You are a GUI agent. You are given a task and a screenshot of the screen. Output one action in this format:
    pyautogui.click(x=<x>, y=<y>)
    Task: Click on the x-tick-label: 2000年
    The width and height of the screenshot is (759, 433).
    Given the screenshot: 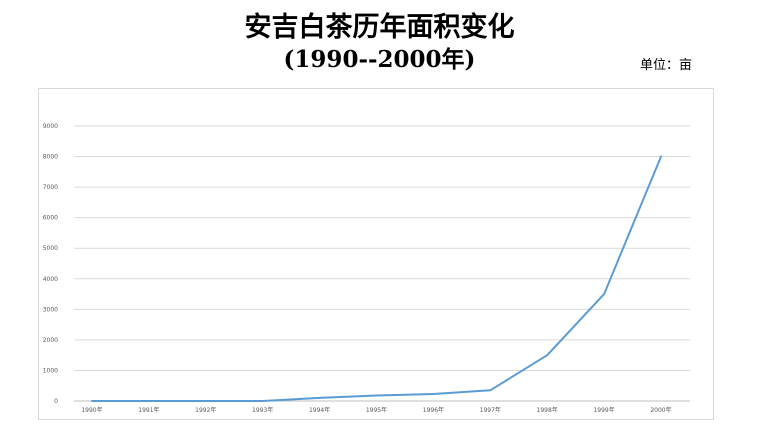 What is the action you would take?
    pyautogui.click(x=660, y=410)
    